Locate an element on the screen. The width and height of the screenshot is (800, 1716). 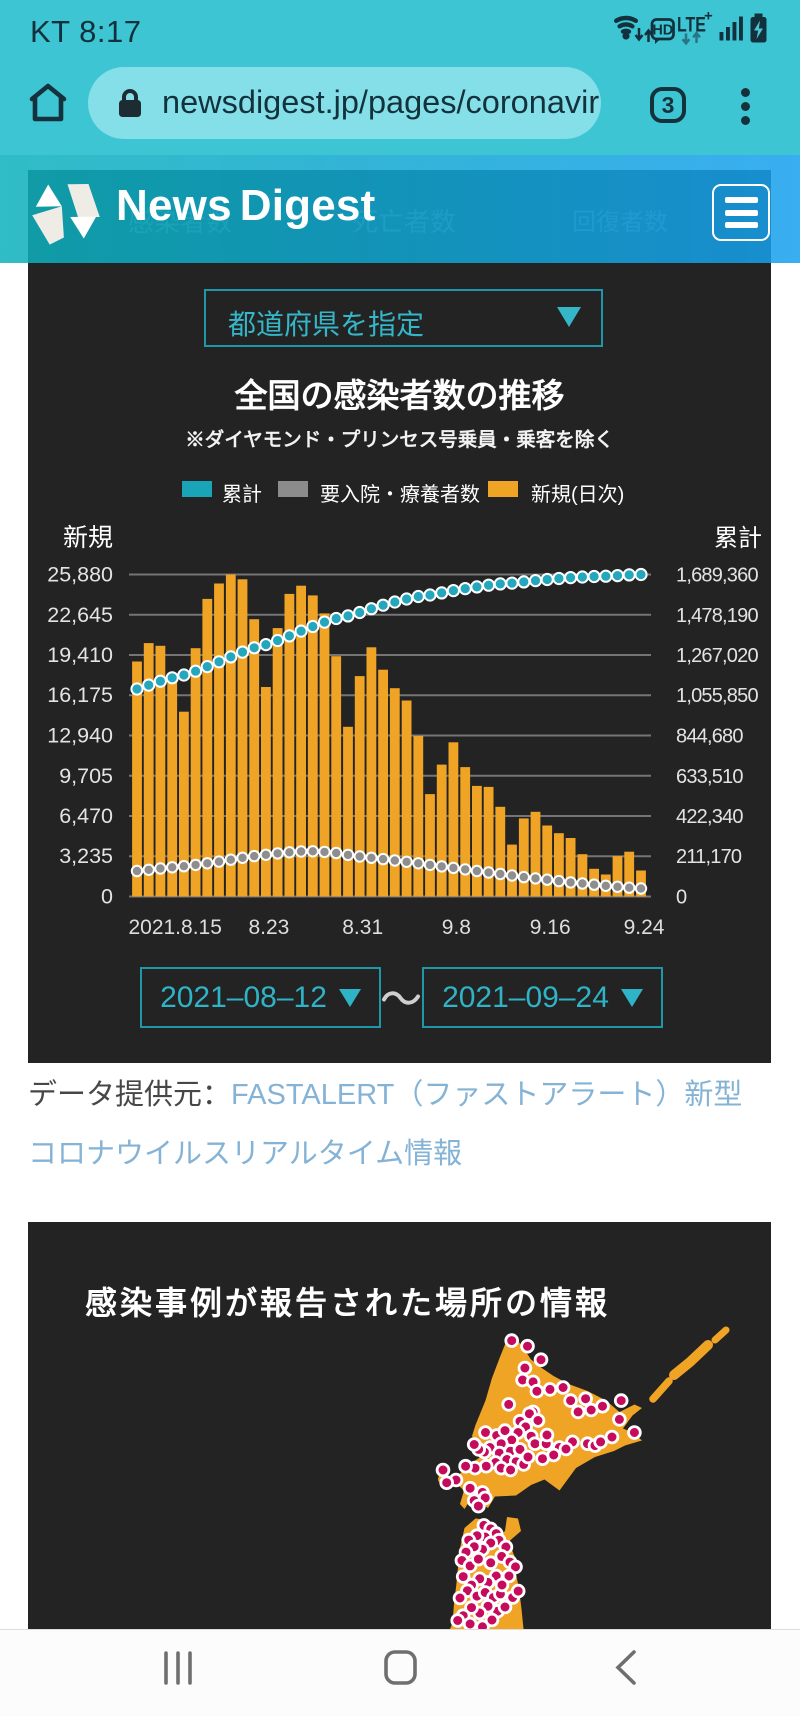
svg-text: 1,478,190 is located at coordinates (717, 616).